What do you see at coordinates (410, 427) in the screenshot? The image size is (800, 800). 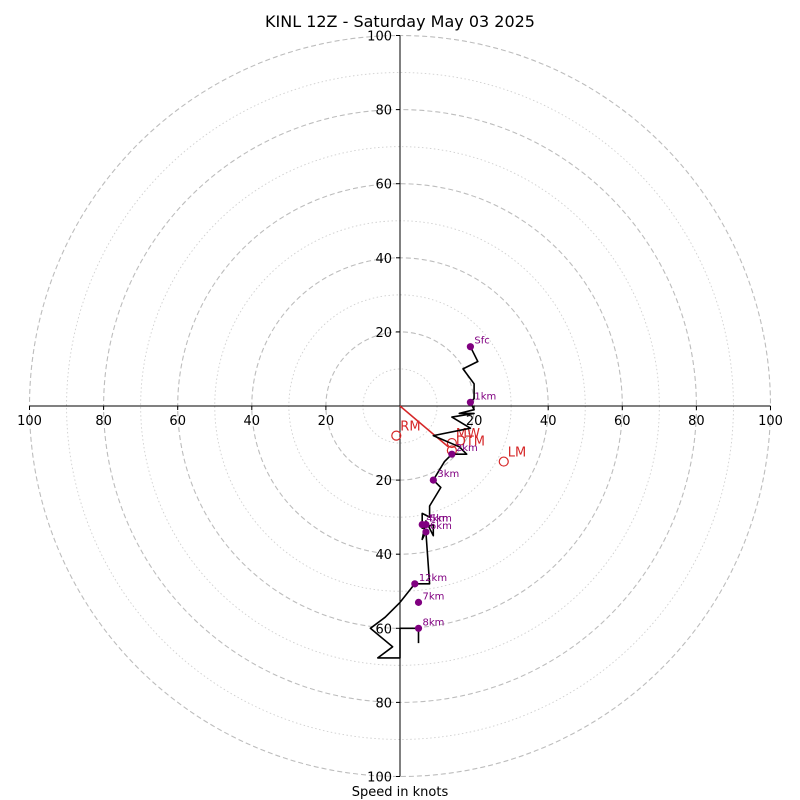 I see `storm-motion-label: RM` at bounding box center [410, 427].